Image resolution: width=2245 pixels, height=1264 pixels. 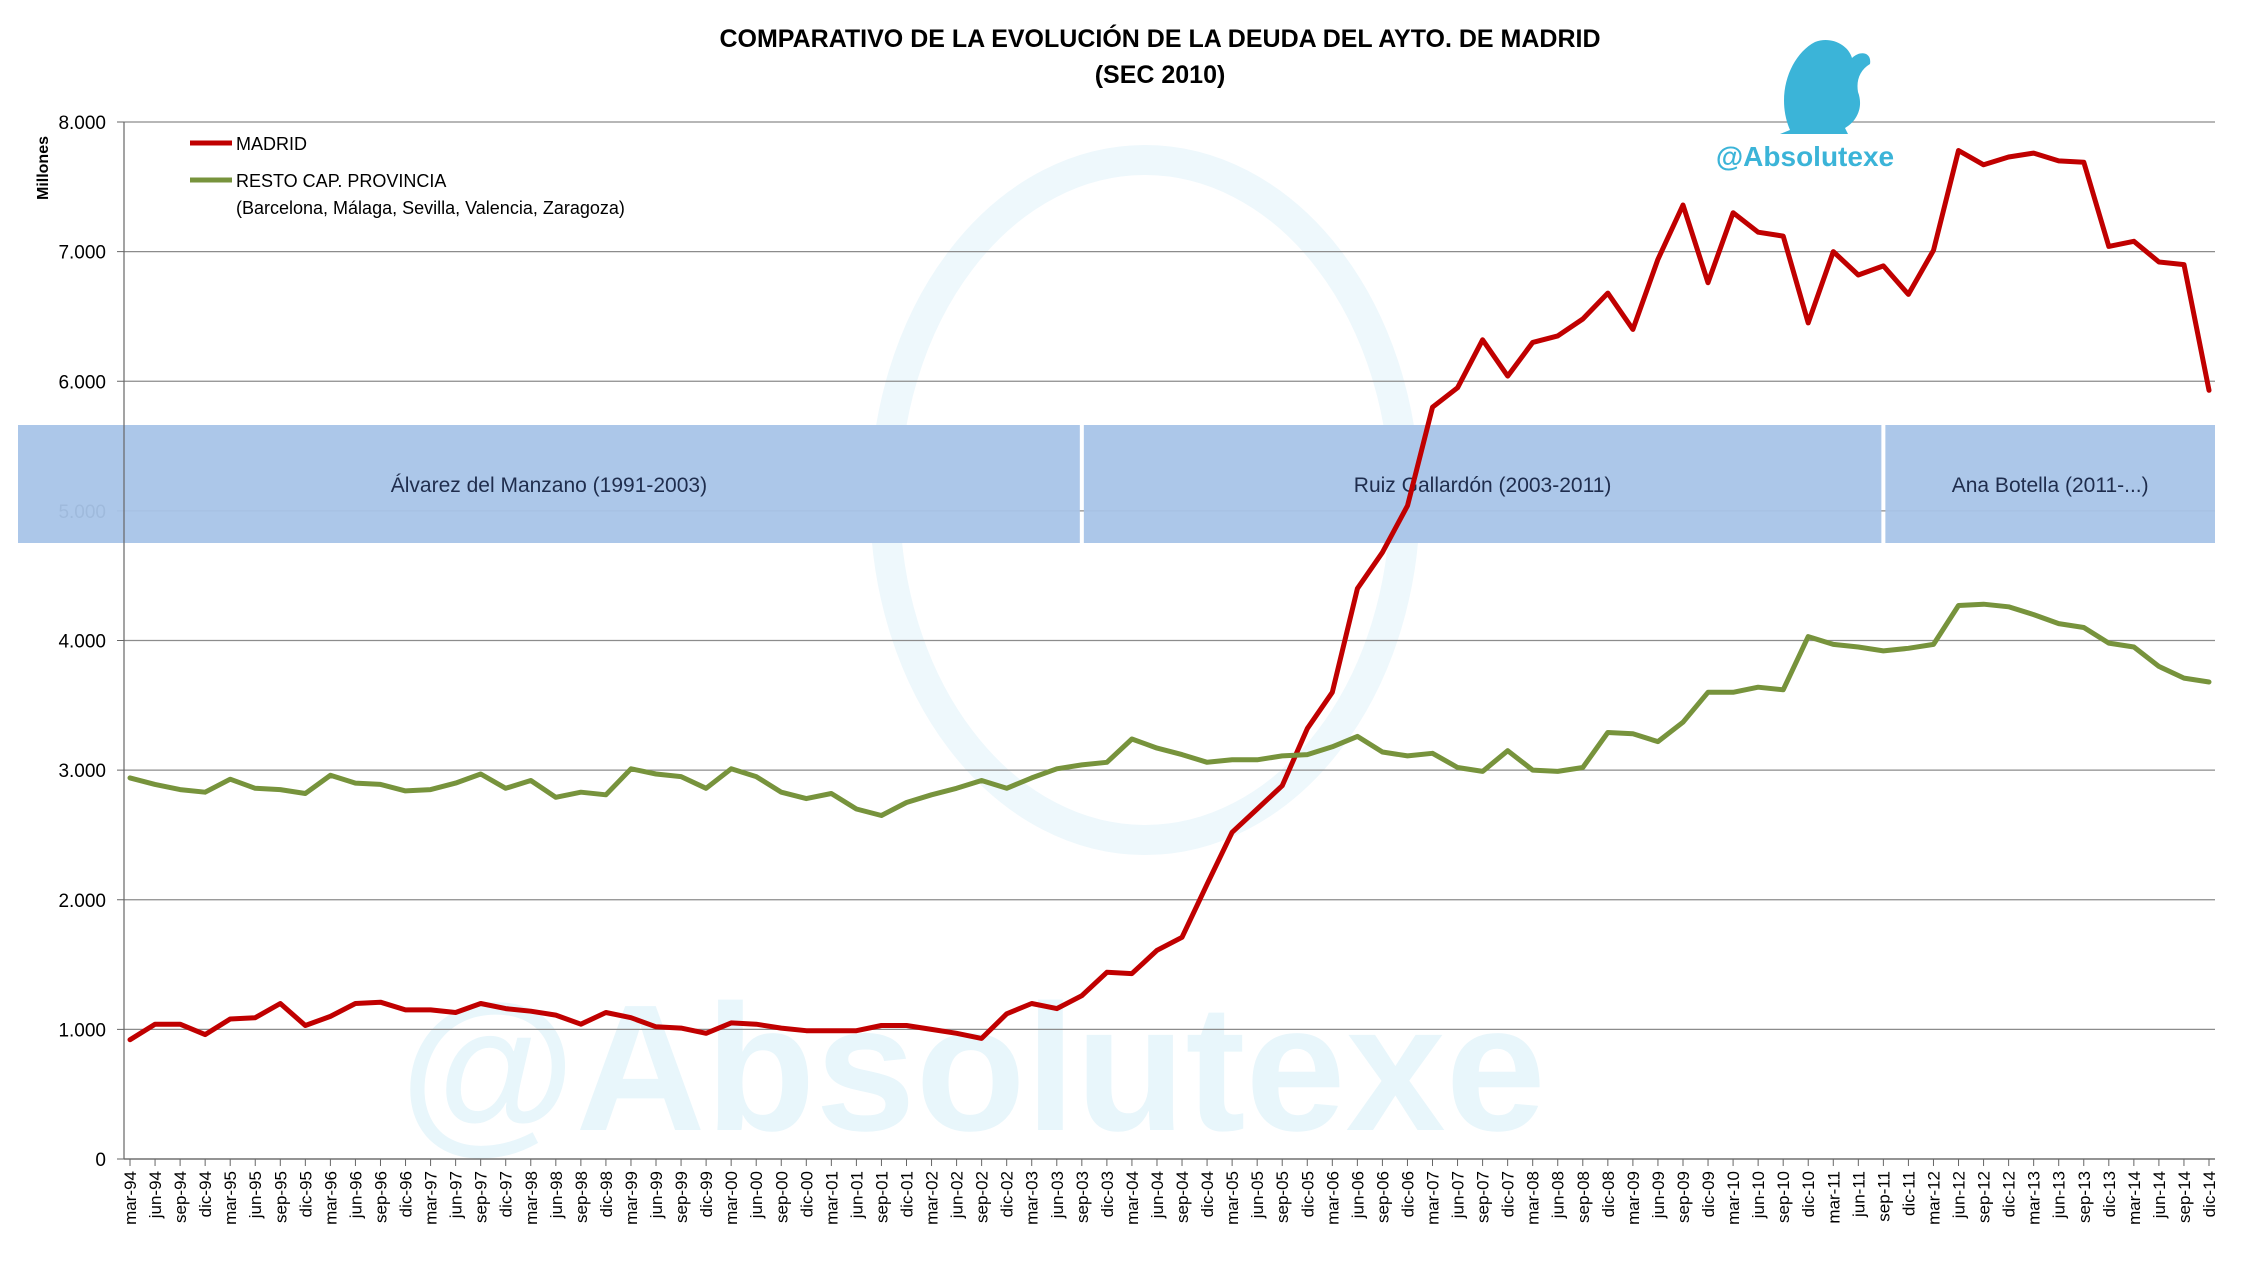 I want to click on x-tick-label: jun-12, so click(x=1959, y=1195).